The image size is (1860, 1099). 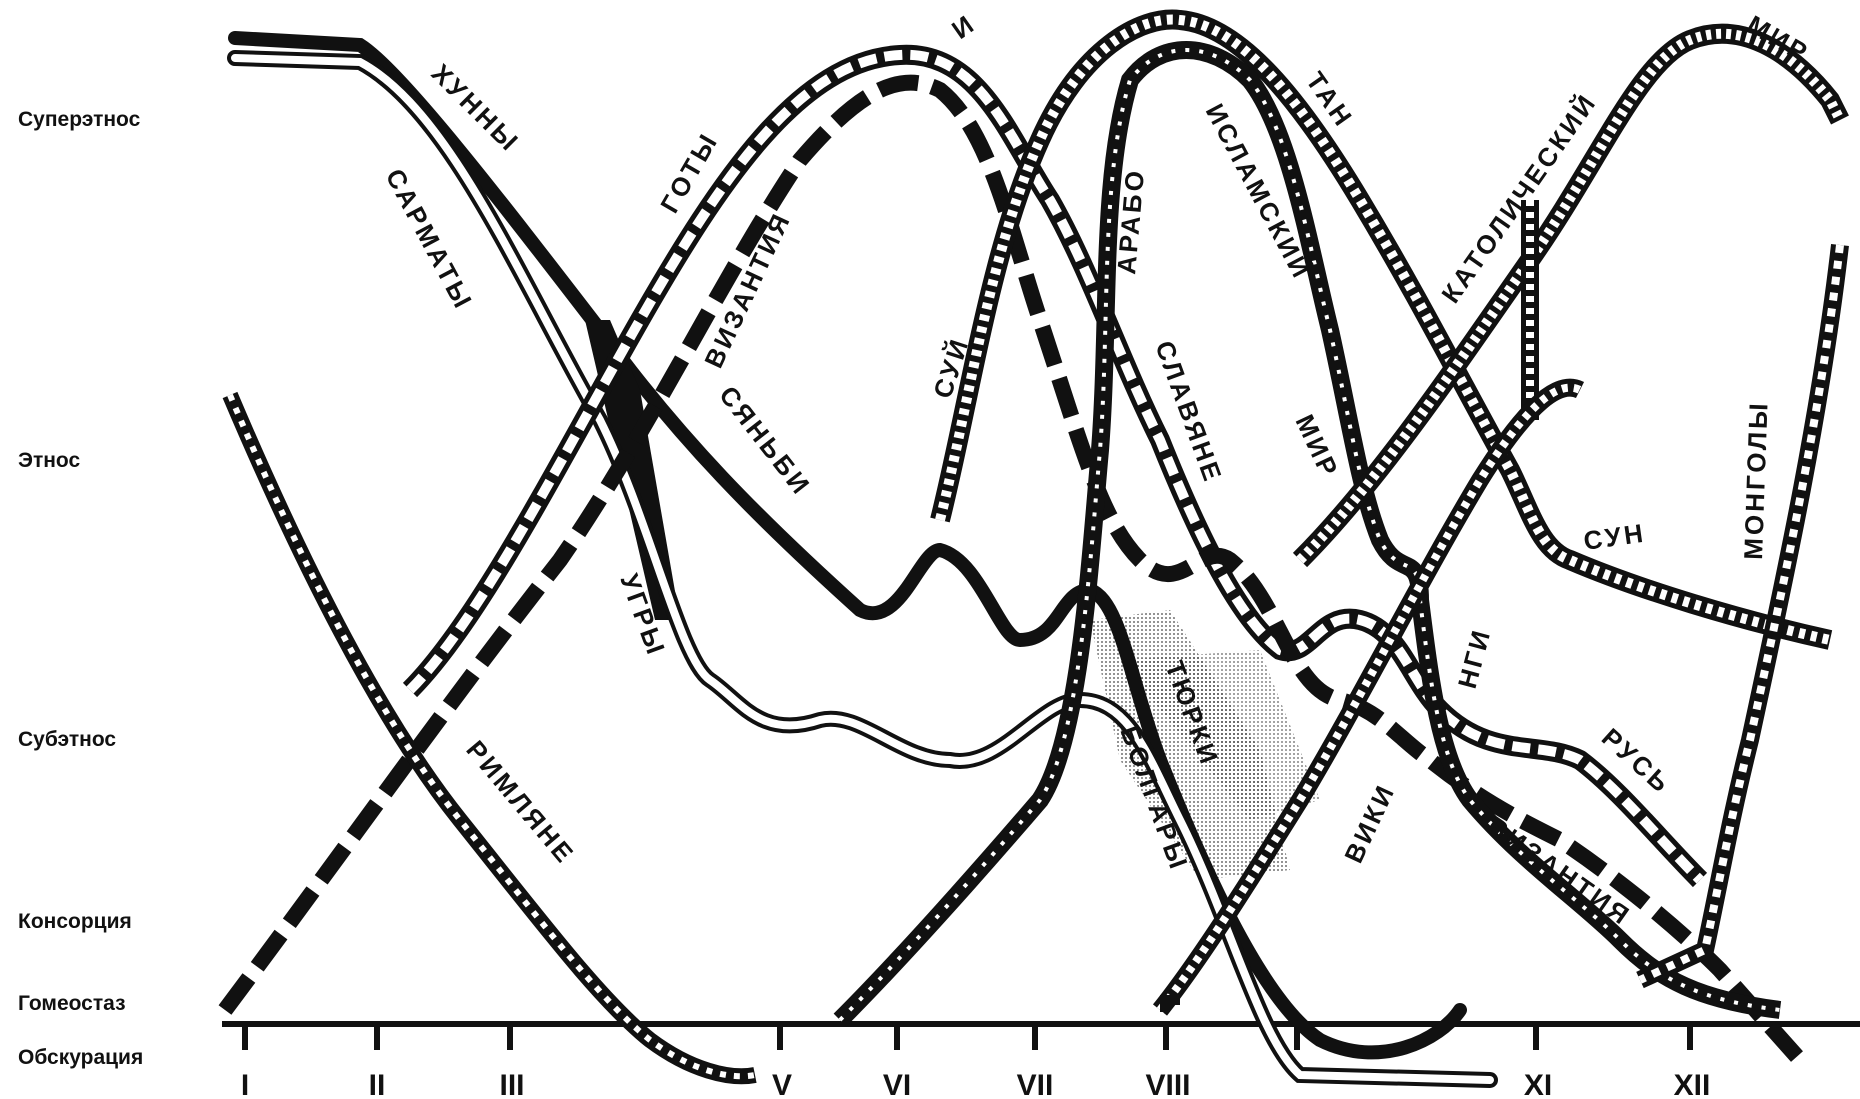 I want to click on tick-VIII: VIII, so click(x=1167, y=1084).